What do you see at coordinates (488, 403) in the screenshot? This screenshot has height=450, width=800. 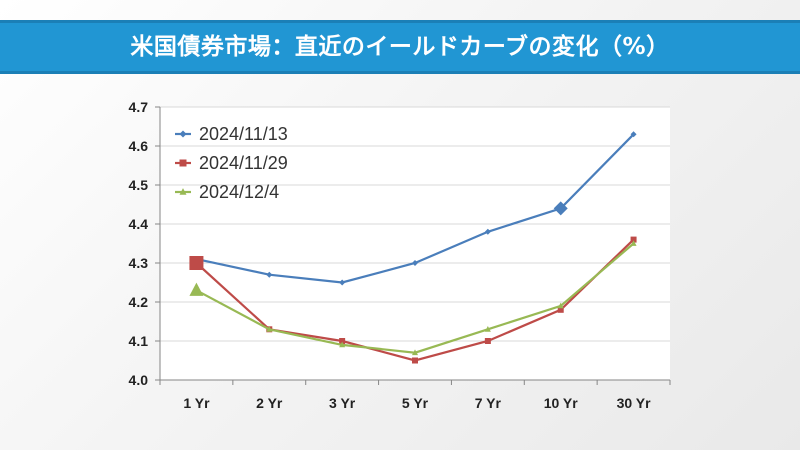 I see `x-tick-label: 7 Yr` at bounding box center [488, 403].